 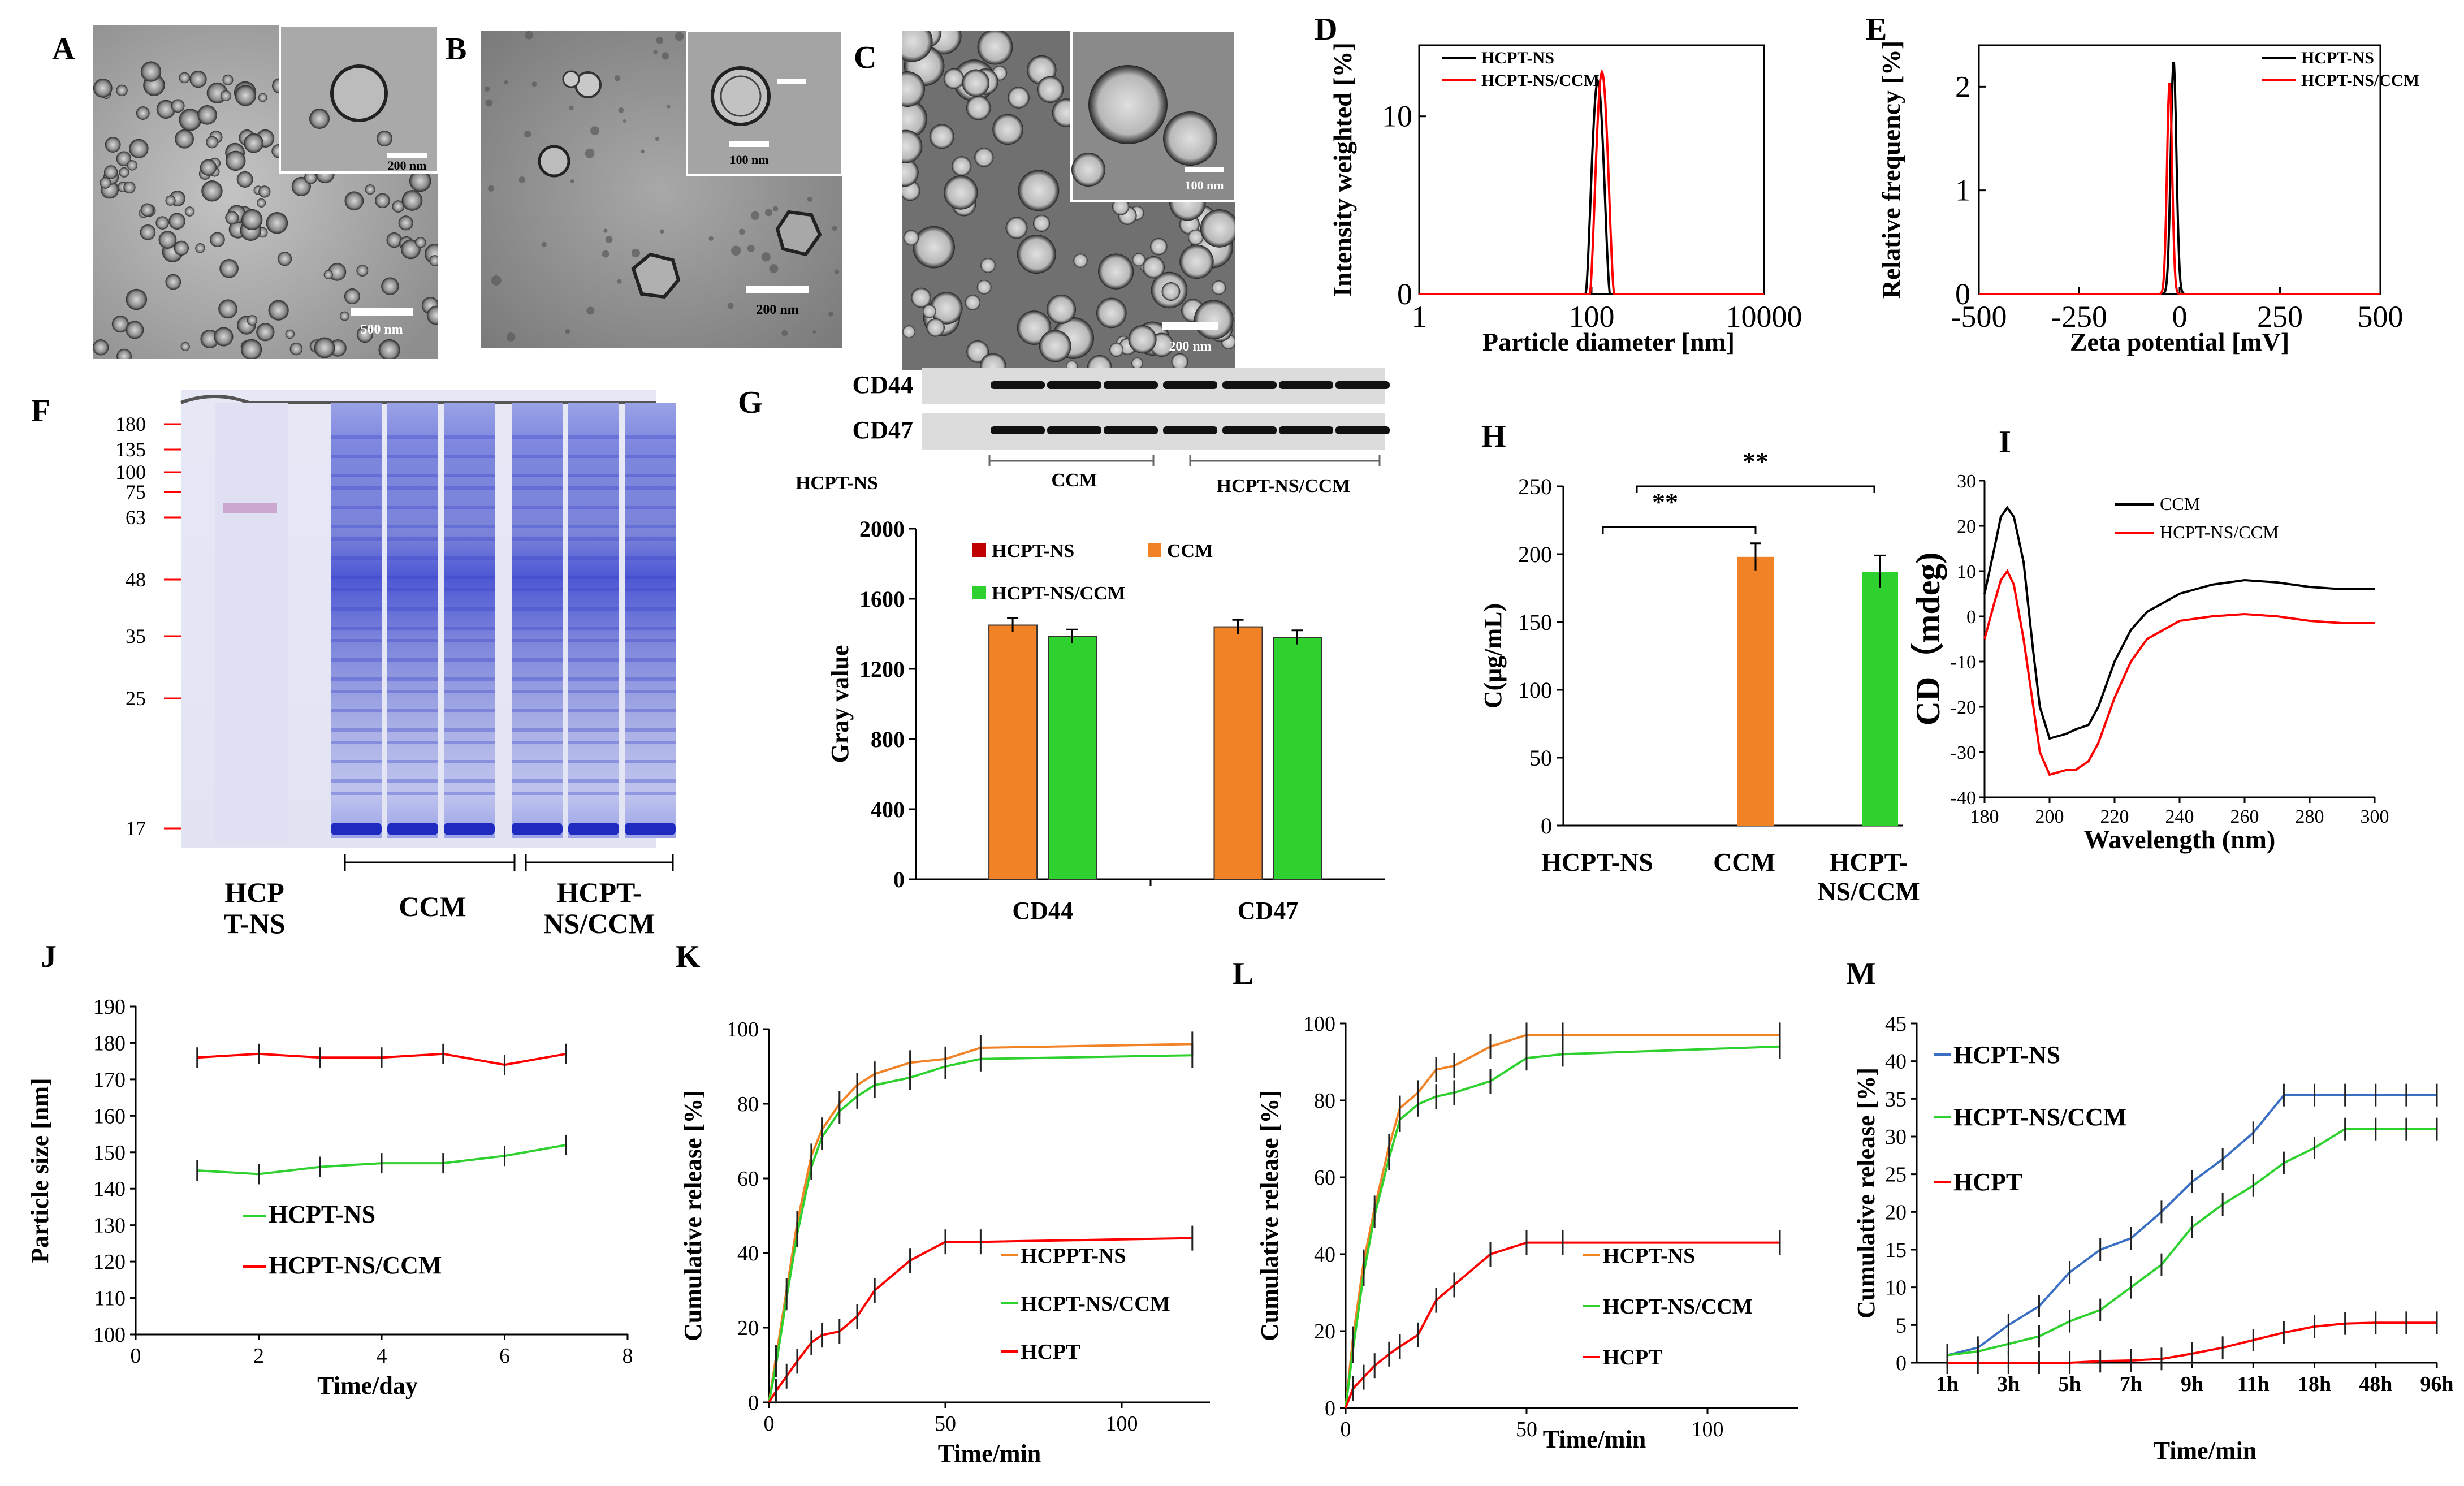 I want to click on chart-e-ylabel: Relative frequency [%], so click(x=1891, y=170).